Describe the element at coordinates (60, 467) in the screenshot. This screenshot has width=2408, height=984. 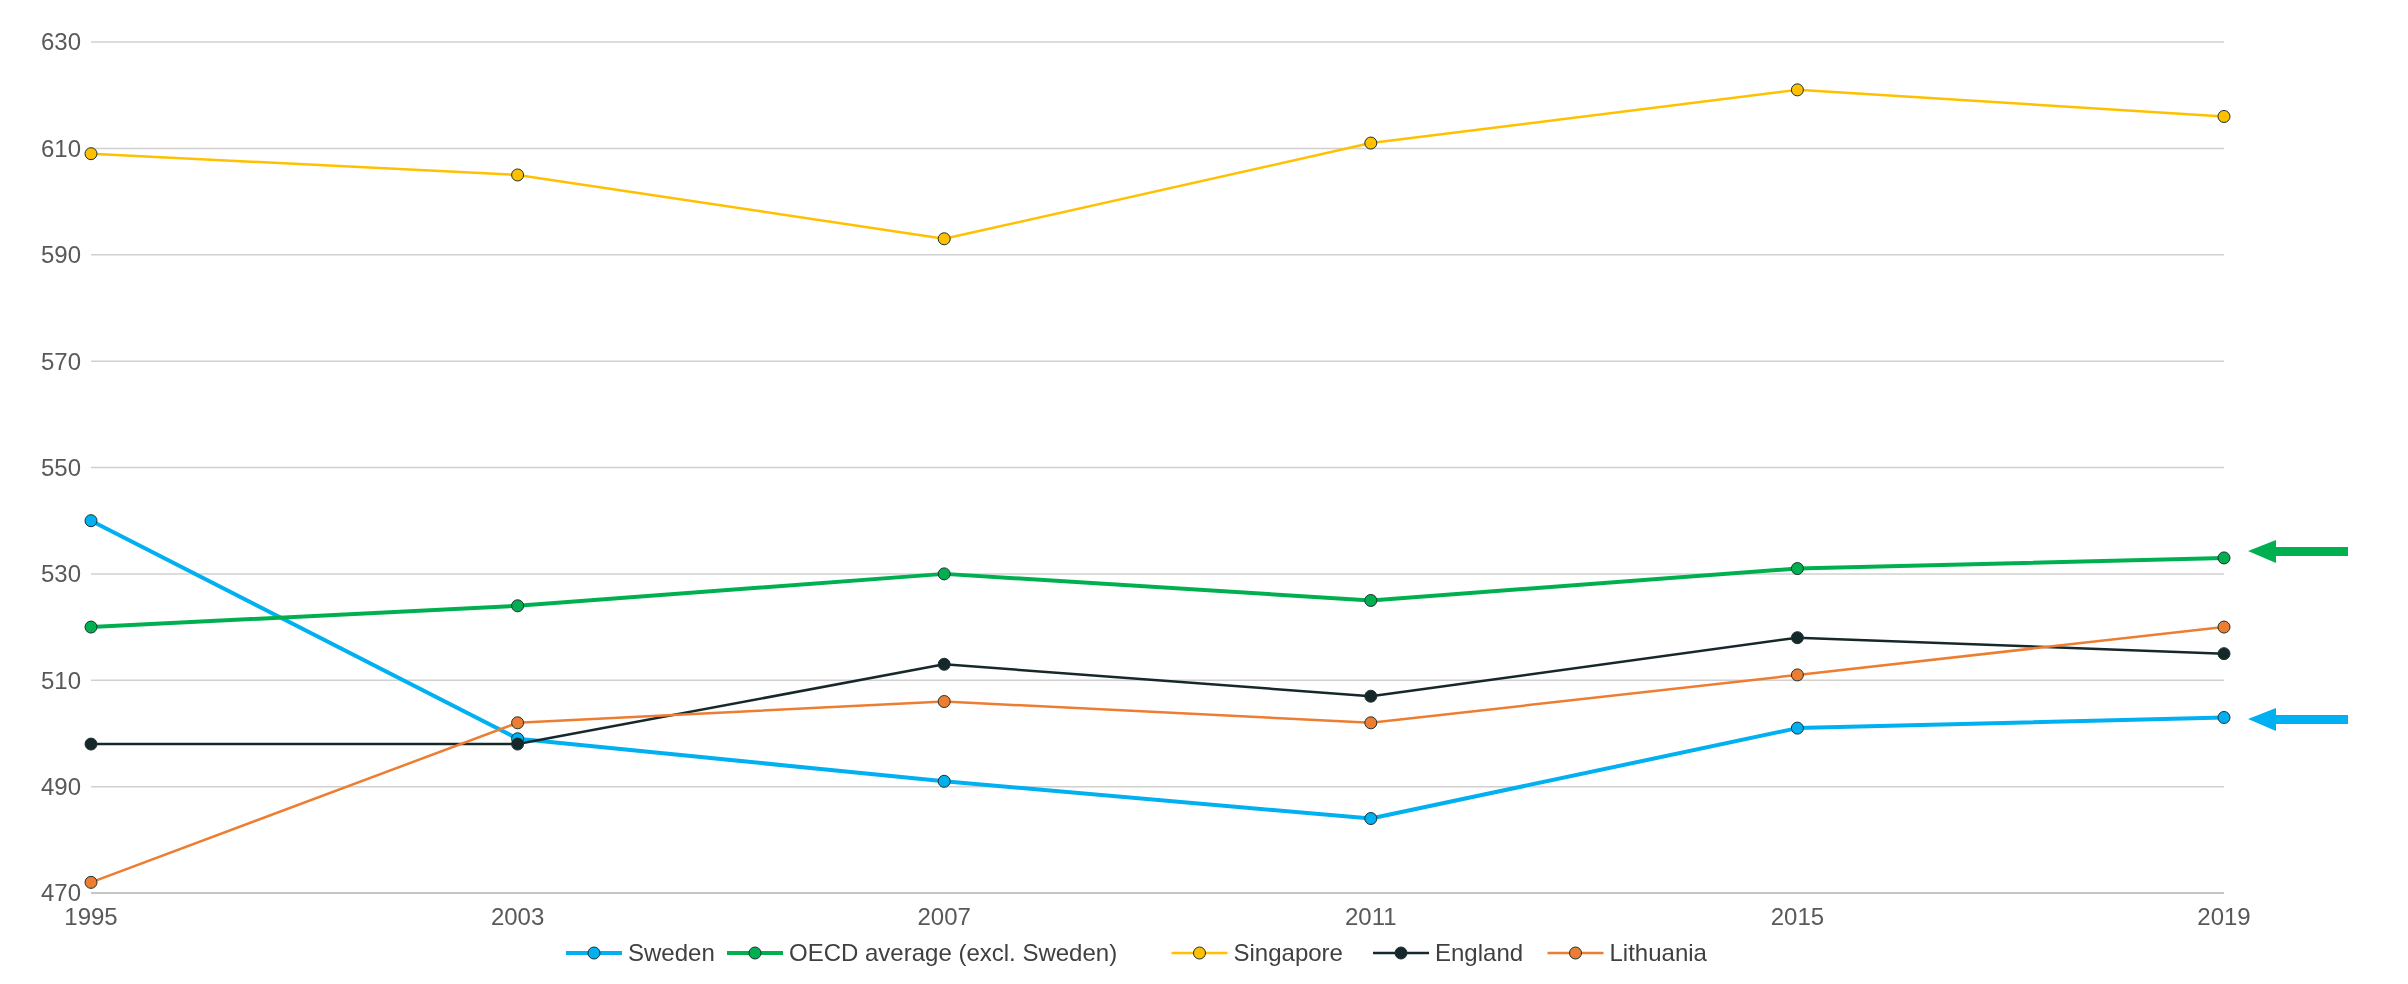
I see `y-tick-label: 550` at that location.